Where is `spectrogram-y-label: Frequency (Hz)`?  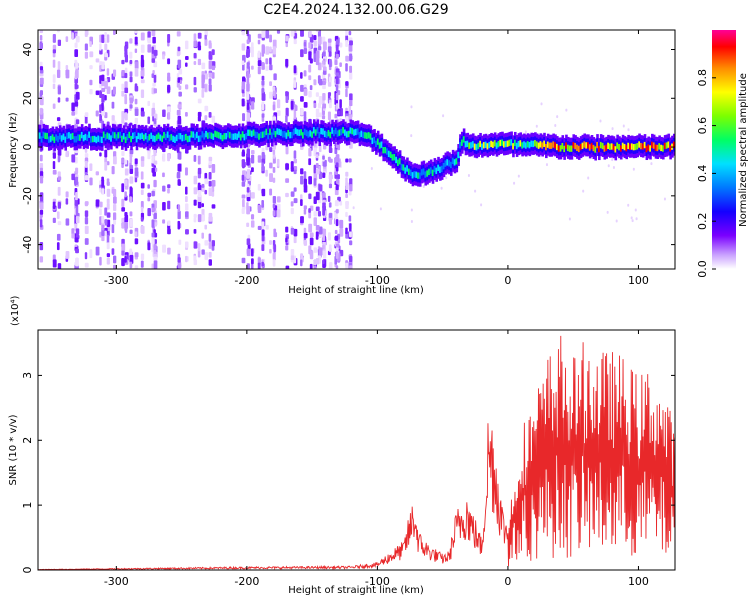 spectrogram-y-label: Frequency (Hz) is located at coordinates (13, 150).